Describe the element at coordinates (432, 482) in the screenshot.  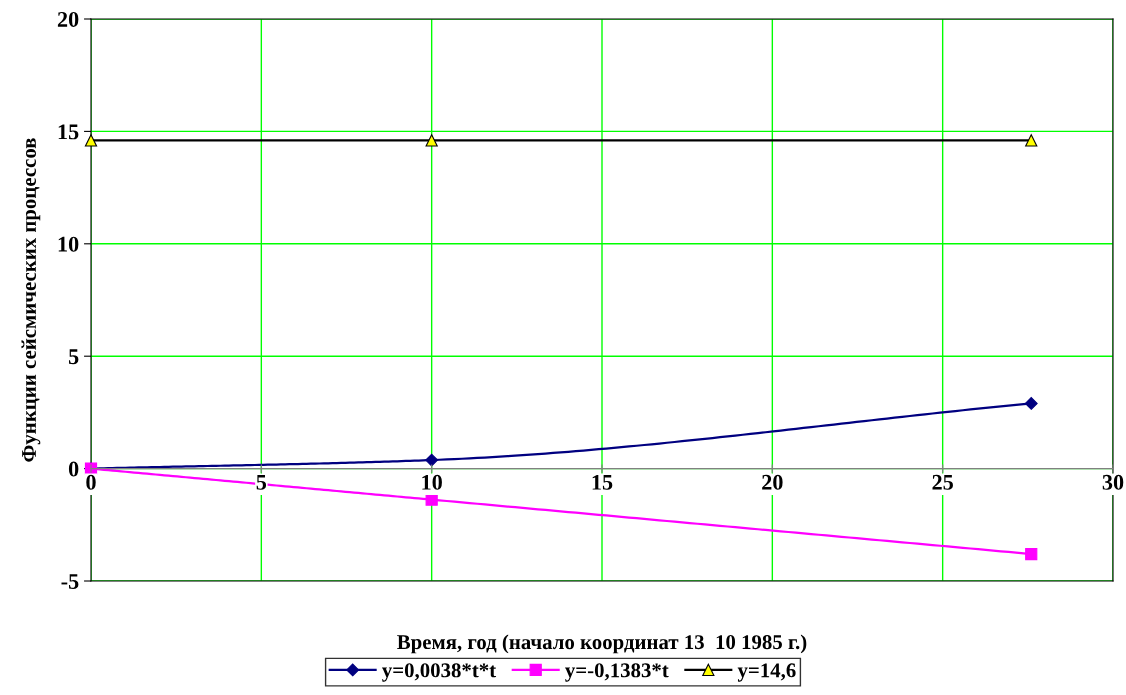
I see `x-tick-label: 10` at that location.